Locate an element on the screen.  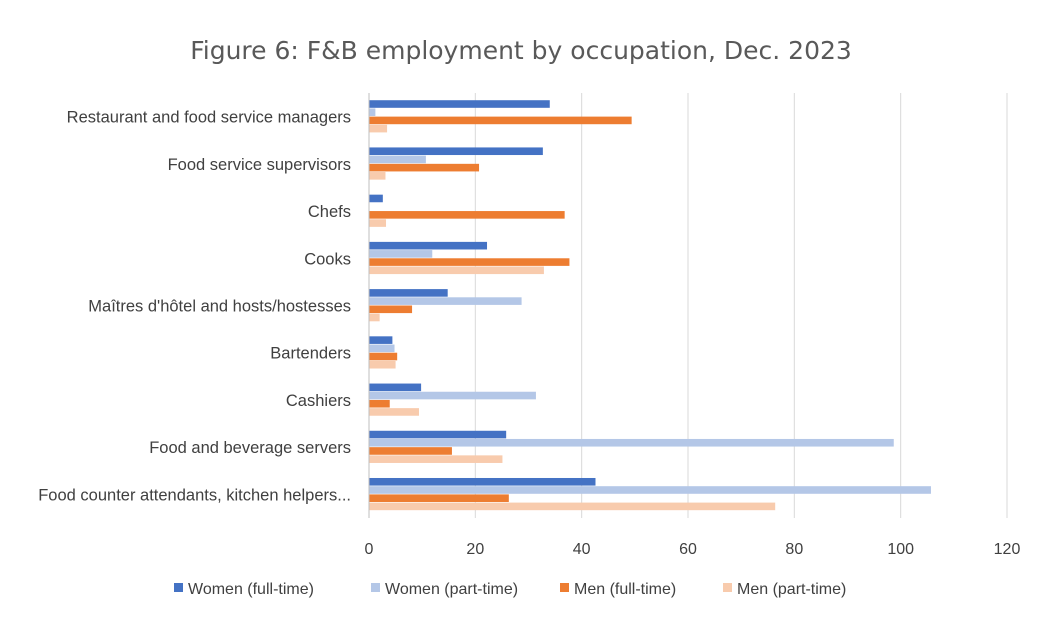
bar-women-part-time-restaurant-and-food-service-managers is located at coordinates (372, 112).